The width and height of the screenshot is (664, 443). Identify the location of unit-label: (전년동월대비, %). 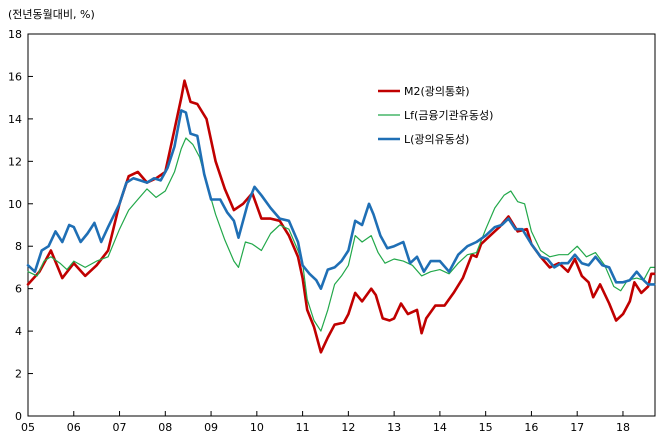
(51, 14).